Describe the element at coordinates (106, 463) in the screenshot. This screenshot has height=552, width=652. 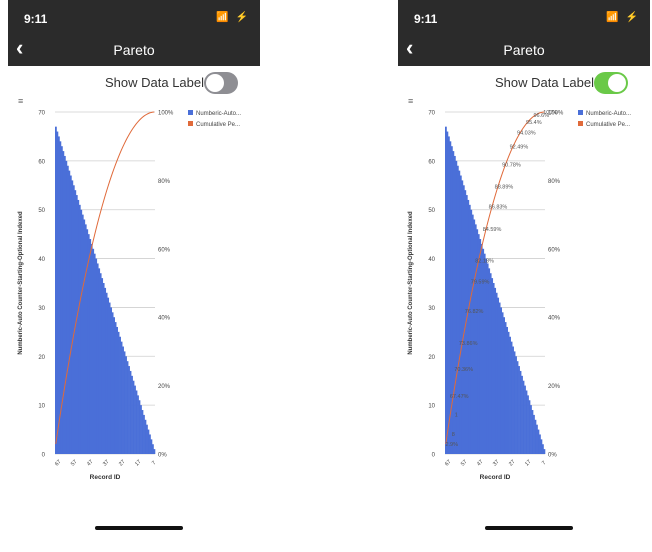
I see `x-tick-label: 37` at that location.